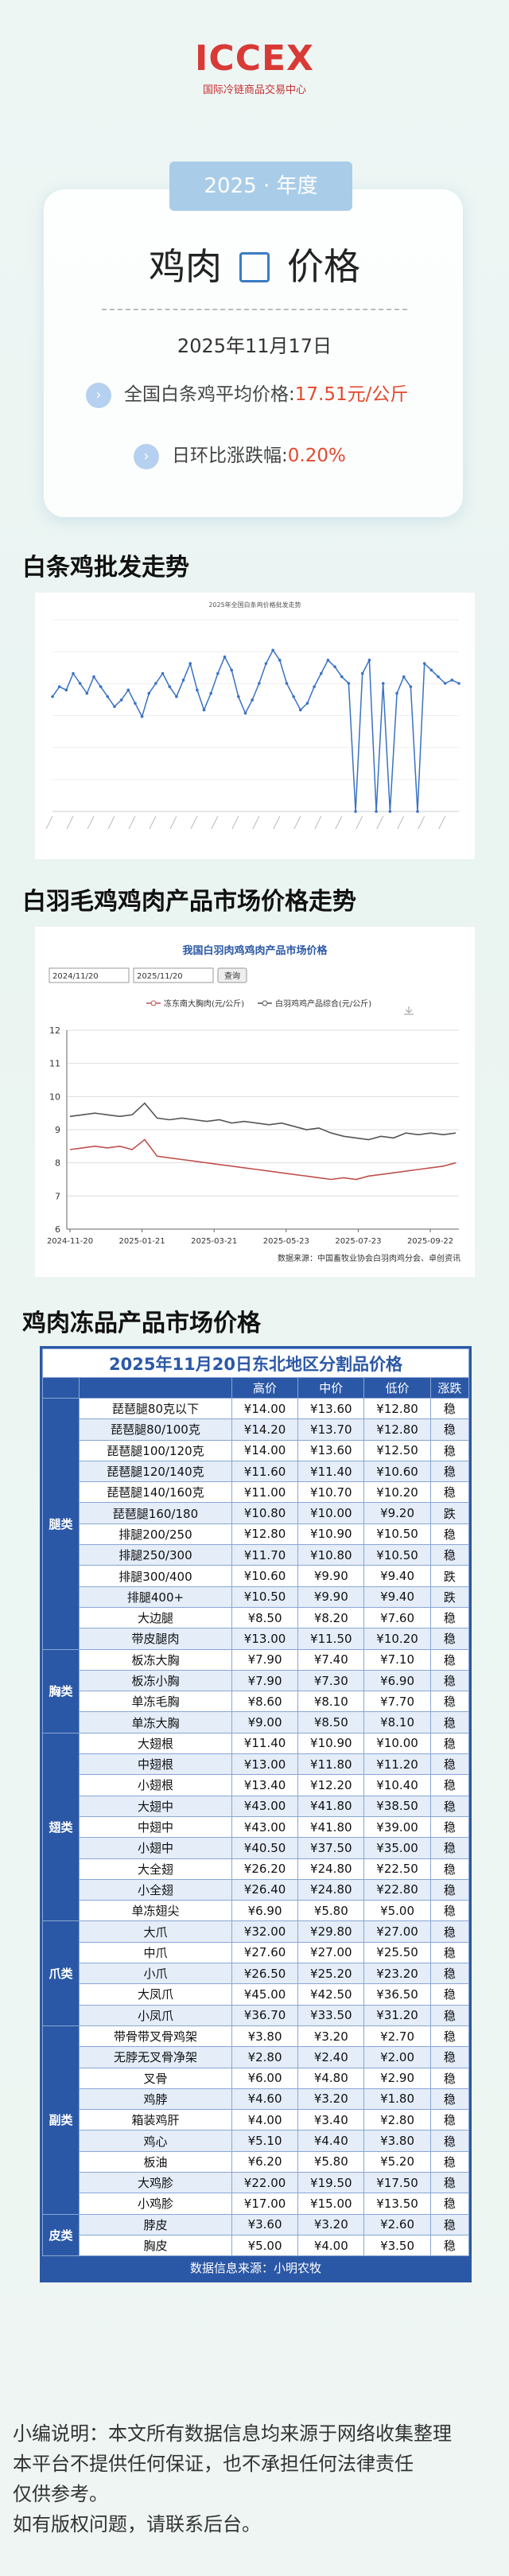 This screenshot has height=2576, width=509. I want to click on price-mid: ¥8.20, so click(331, 1618).